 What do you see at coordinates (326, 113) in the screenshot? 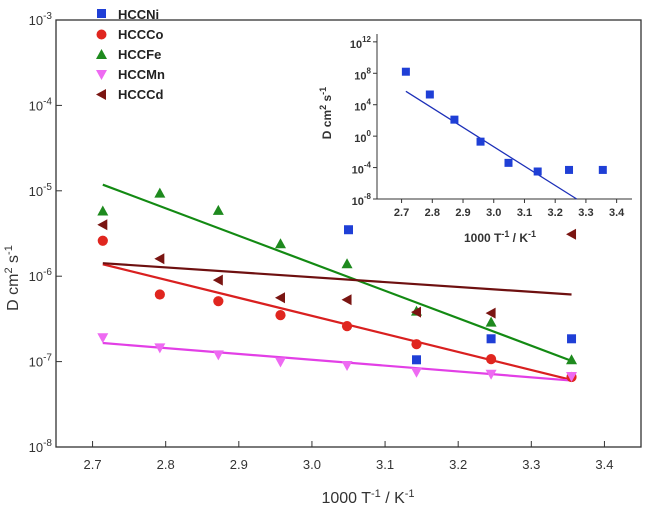
I see `inset-y-axis-title: D cm2 s-1` at bounding box center [326, 113].